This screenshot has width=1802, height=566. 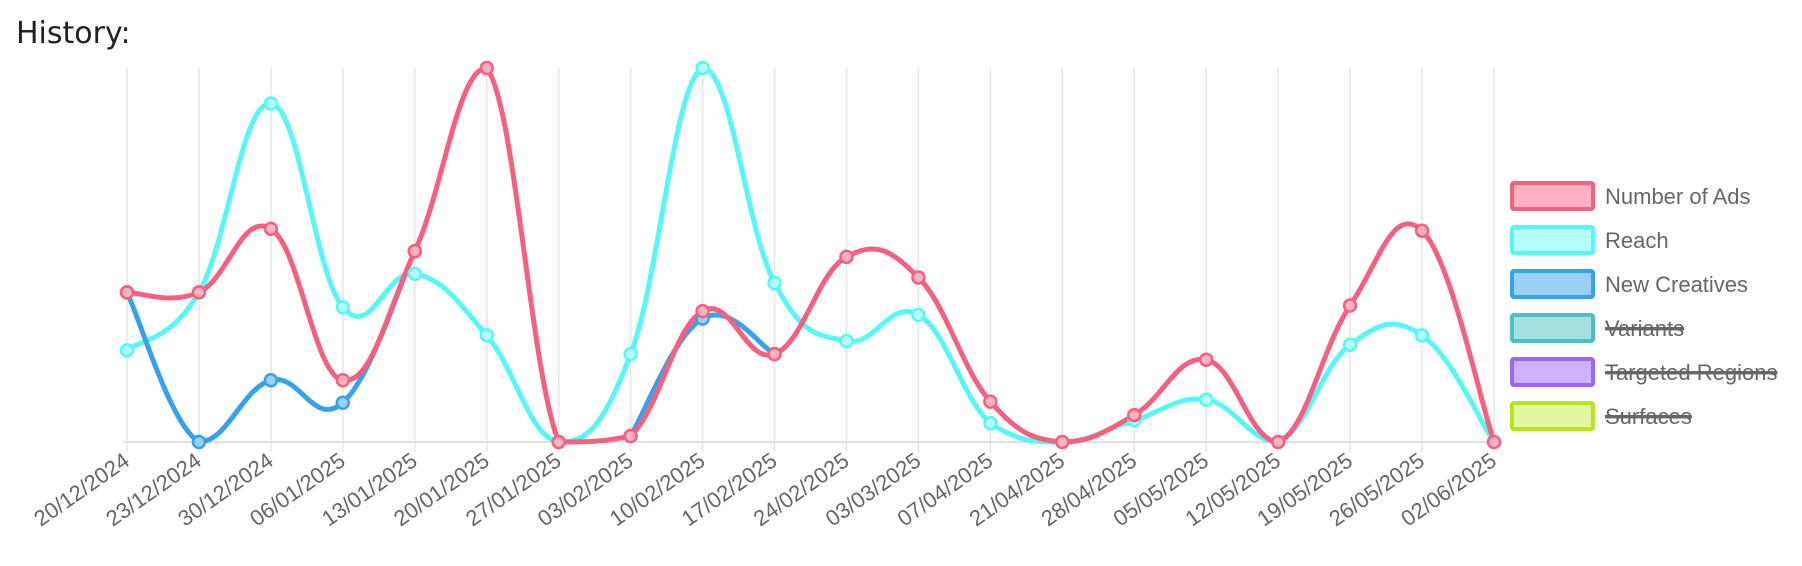 I want to click on legend-item-number-of-ads: Number of Ads, so click(x=1630, y=196).